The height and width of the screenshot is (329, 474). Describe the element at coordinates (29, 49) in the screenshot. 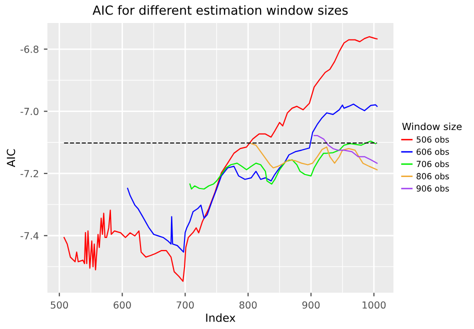

I see `y-tick-label: -6.8` at that location.